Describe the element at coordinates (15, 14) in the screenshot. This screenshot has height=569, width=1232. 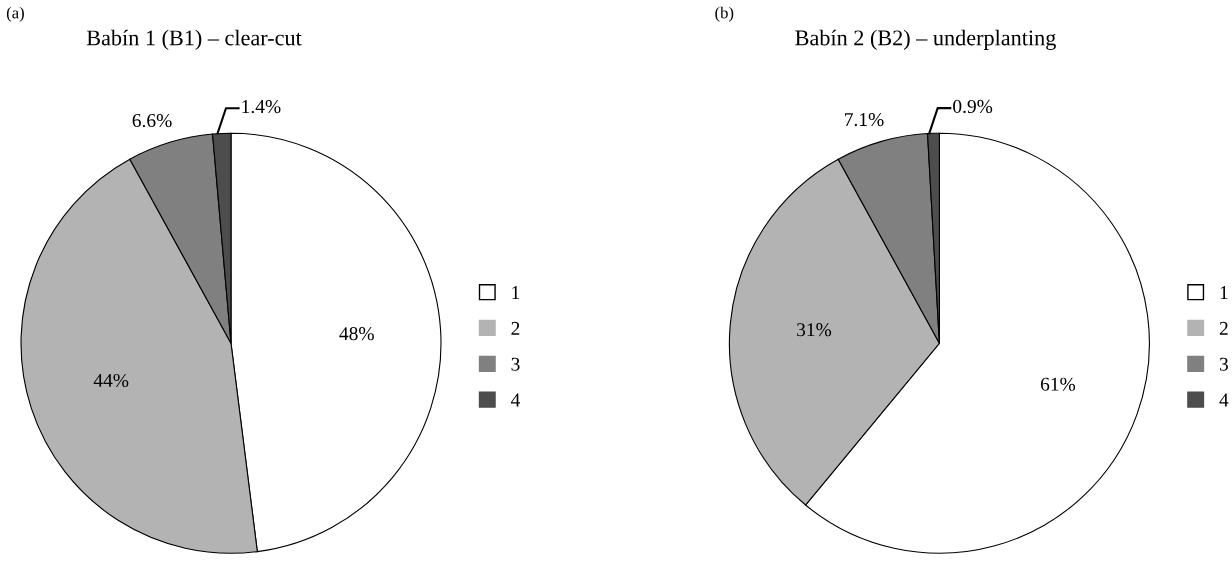
I see `text: (a)` at that location.